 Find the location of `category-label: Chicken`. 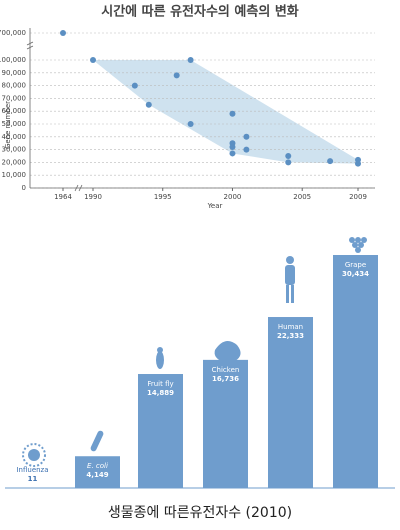

category-label: Chicken is located at coordinates (226, 370).